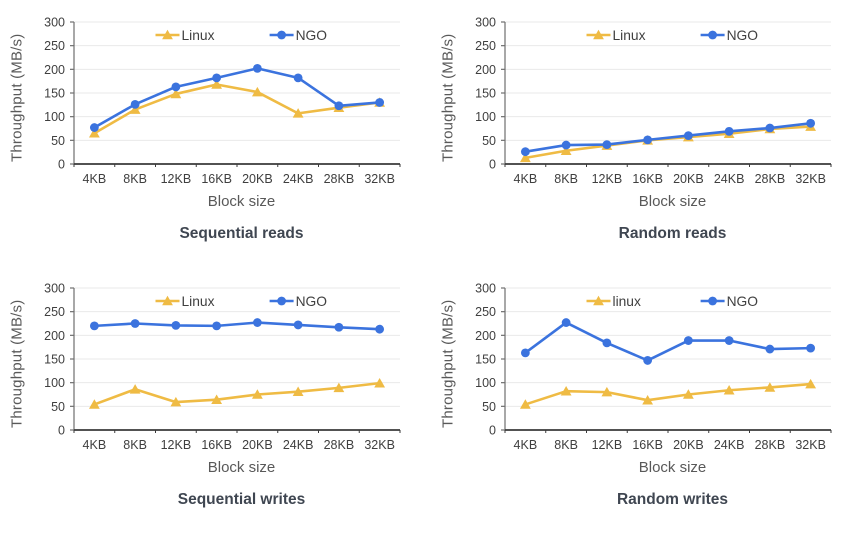  What do you see at coordinates (379, 179) in the screenshot?
I see `svg-text: 32KB` at bounding box center [379, 179].